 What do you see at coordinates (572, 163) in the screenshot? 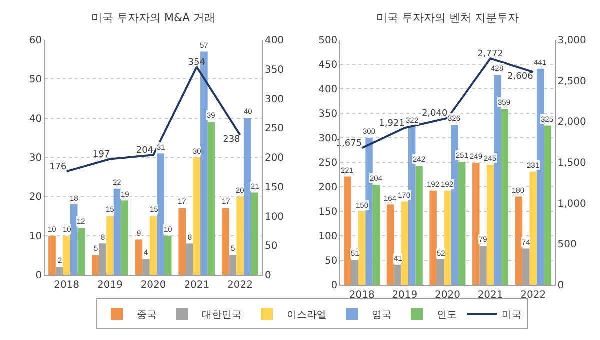
I see `y2-tick-label: 1,500` at bounding box center [572, 163].